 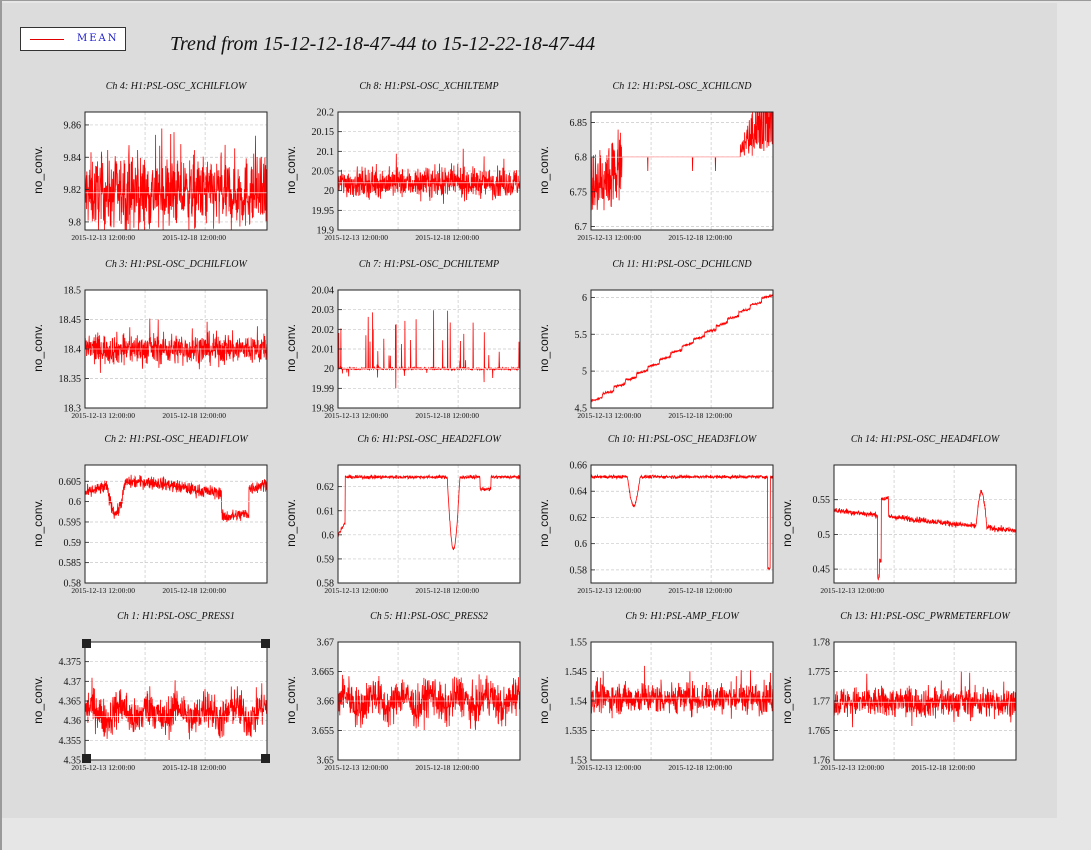 I want to click on y-tick-label: 20, so click(x=329, y=191).